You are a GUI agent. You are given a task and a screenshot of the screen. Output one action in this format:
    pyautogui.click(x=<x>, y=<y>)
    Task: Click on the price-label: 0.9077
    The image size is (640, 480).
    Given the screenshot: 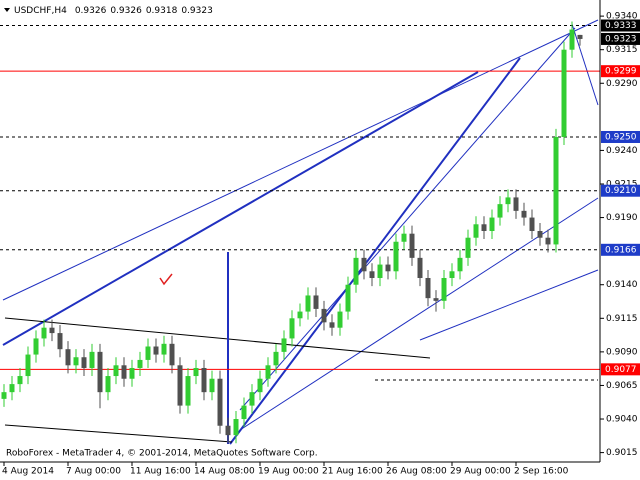 What is the action you would take?
    pyautogui.click(x=621, y=370)
    